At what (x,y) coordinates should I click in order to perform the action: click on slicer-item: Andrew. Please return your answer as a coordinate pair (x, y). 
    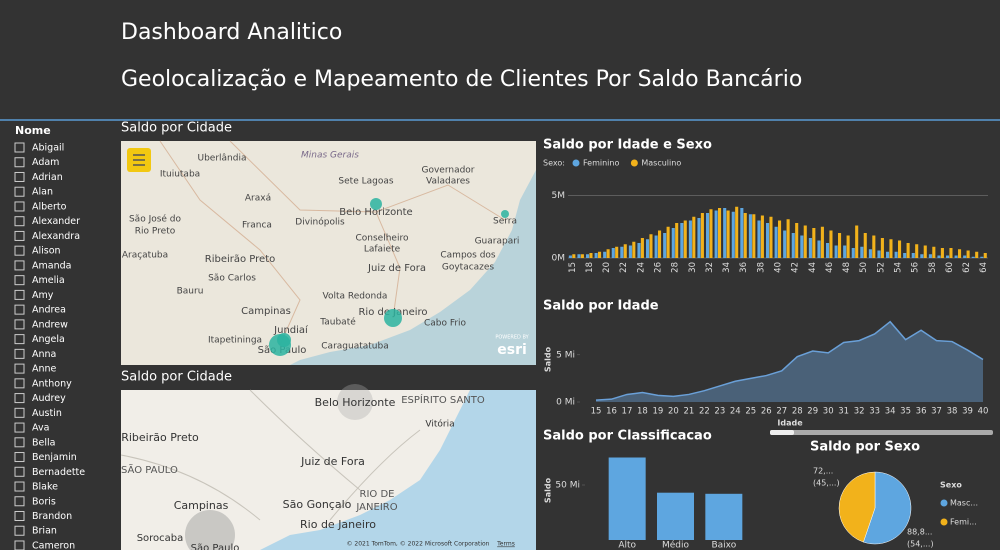
    Looking at the image, I should click on (50, 324).